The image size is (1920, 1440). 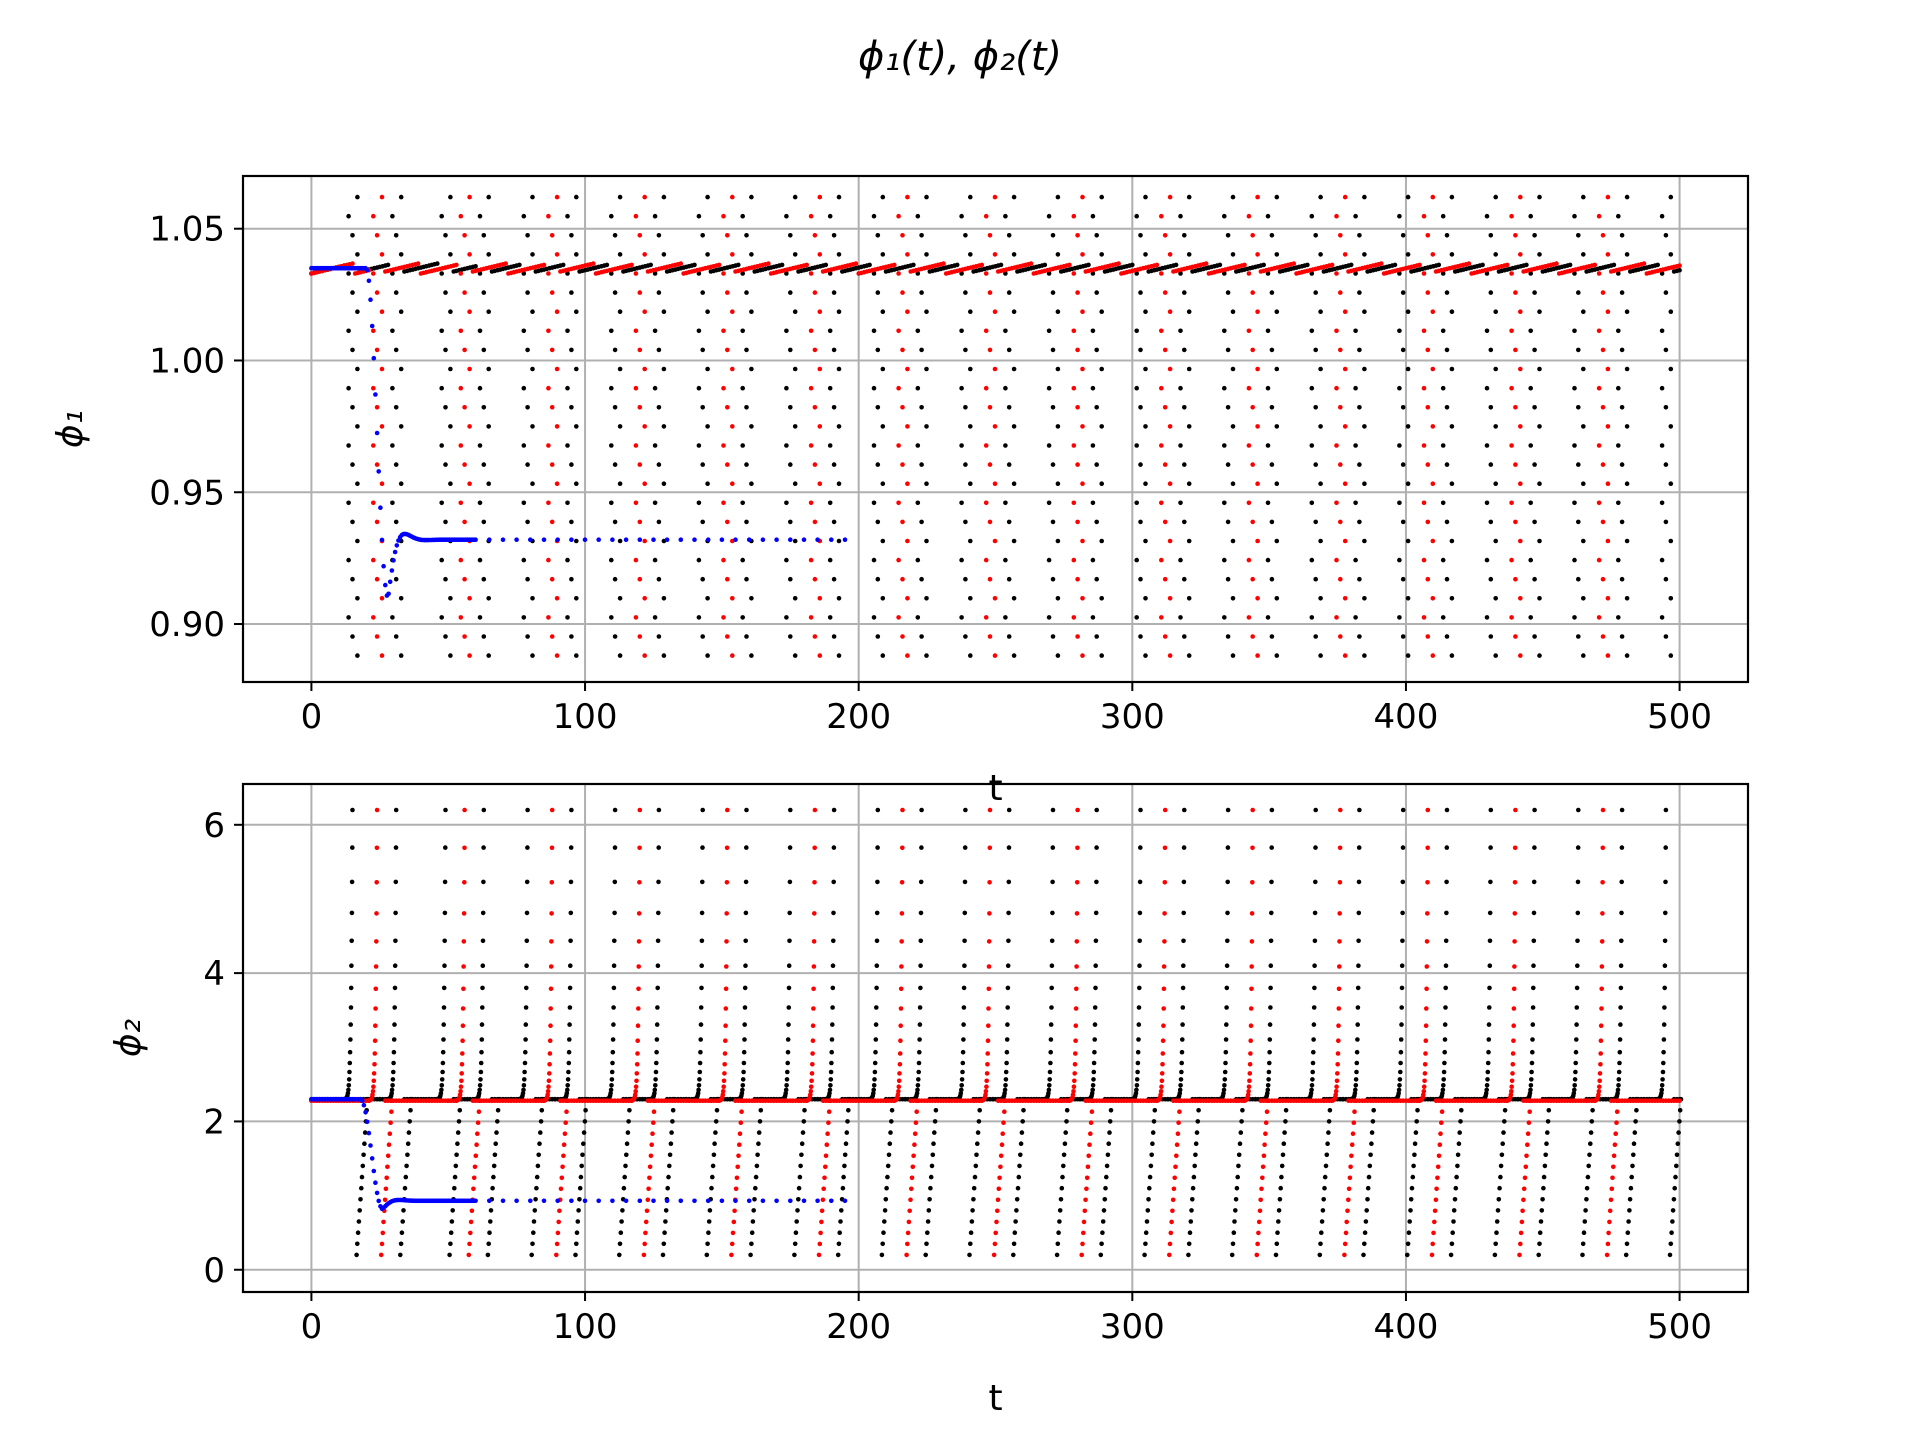 I want to click on x-axis-label: t, so click(x=995, y=1398).